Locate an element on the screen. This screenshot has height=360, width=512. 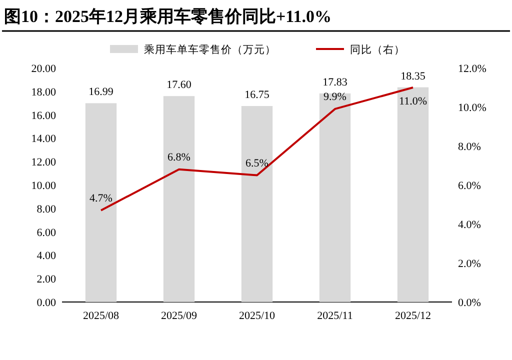
x-tick-label: 2025/09 is located at coordinates (179, 316).